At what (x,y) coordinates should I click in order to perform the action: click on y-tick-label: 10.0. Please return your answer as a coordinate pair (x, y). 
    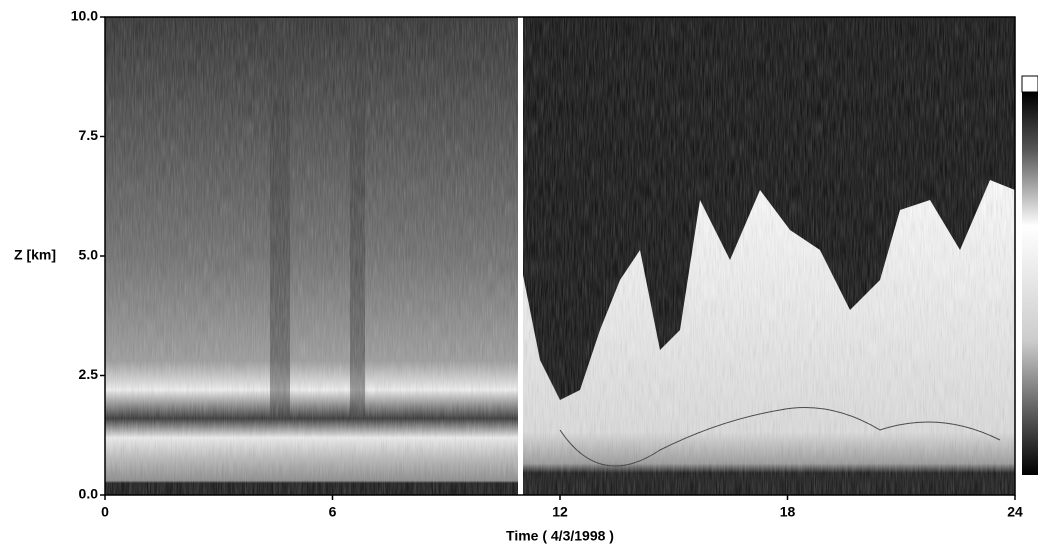
    Looking at the image, I should click on (84, 16).